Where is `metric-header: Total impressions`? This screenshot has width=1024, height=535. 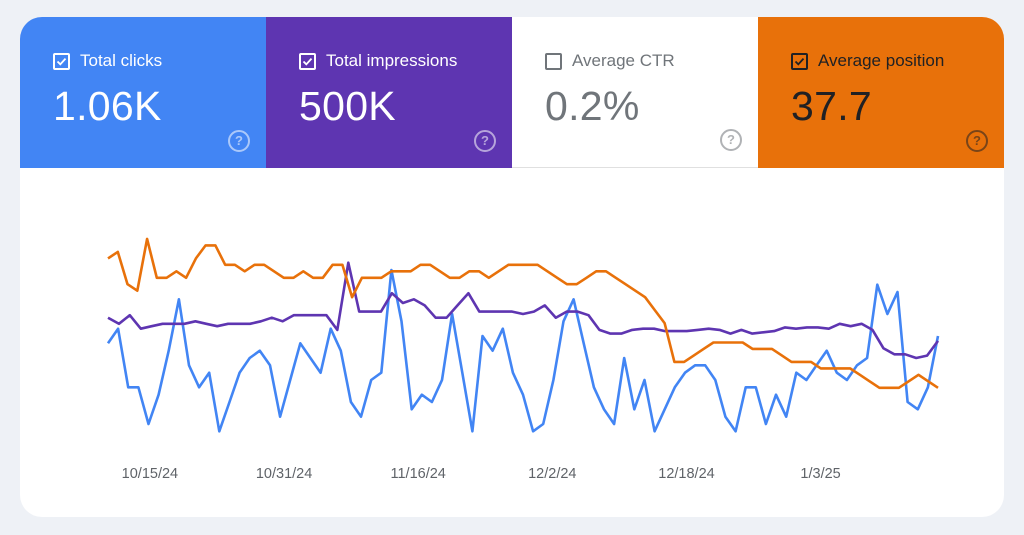
metric-header: Total impressions is located at coordinates (405, 61).